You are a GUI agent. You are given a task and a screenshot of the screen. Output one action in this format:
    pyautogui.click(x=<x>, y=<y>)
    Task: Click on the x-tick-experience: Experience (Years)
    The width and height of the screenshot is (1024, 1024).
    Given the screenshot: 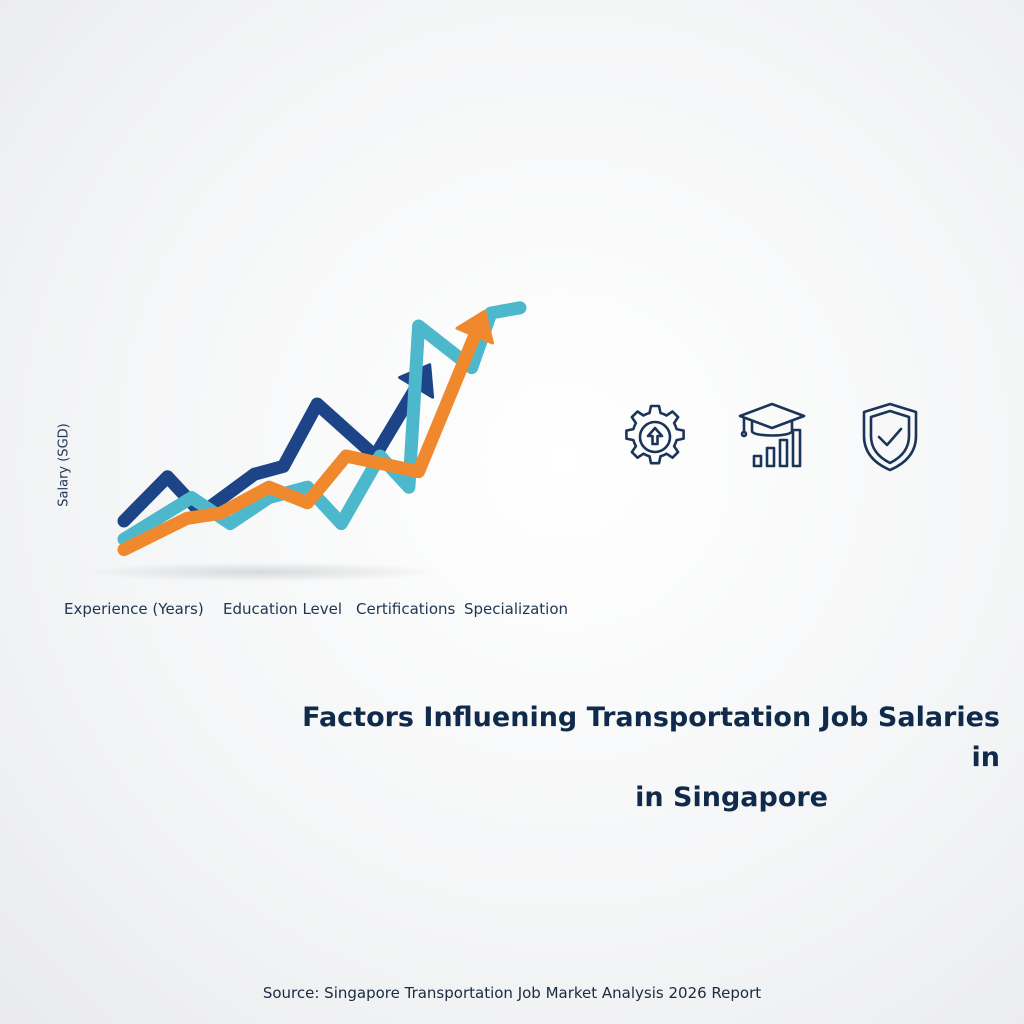 What is the action you would take?
    pyautogui.click(x=134, y=609)
    